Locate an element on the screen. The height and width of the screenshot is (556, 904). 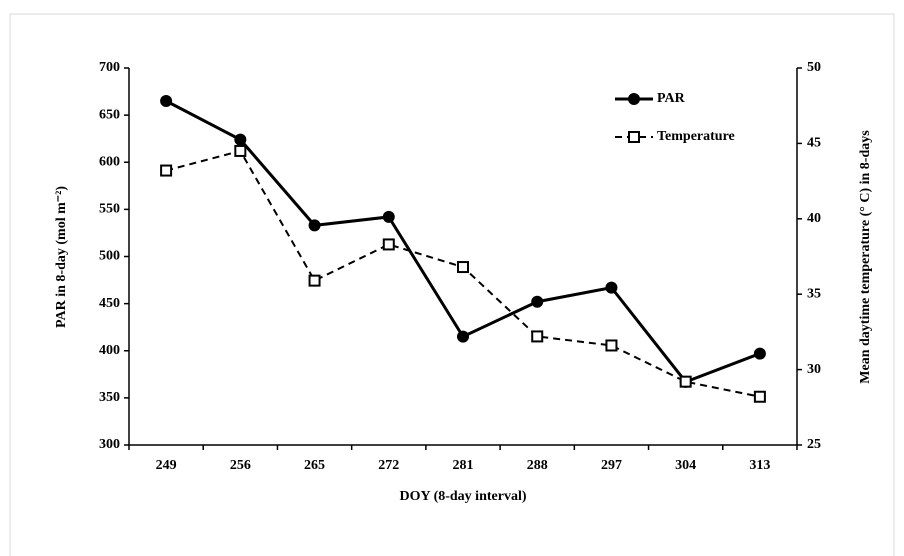
y-tick-label: 600 is located at coordinates (109, 161).